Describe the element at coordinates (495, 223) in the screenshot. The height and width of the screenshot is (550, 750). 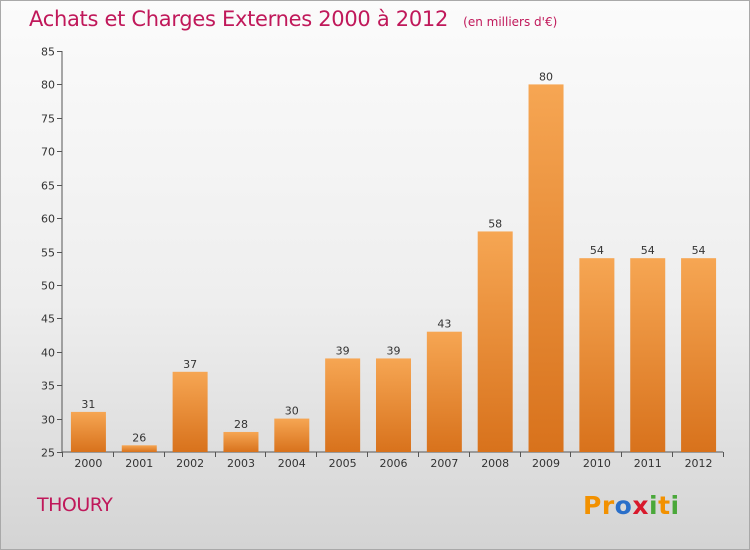
I see `data-label: 58` at that location.